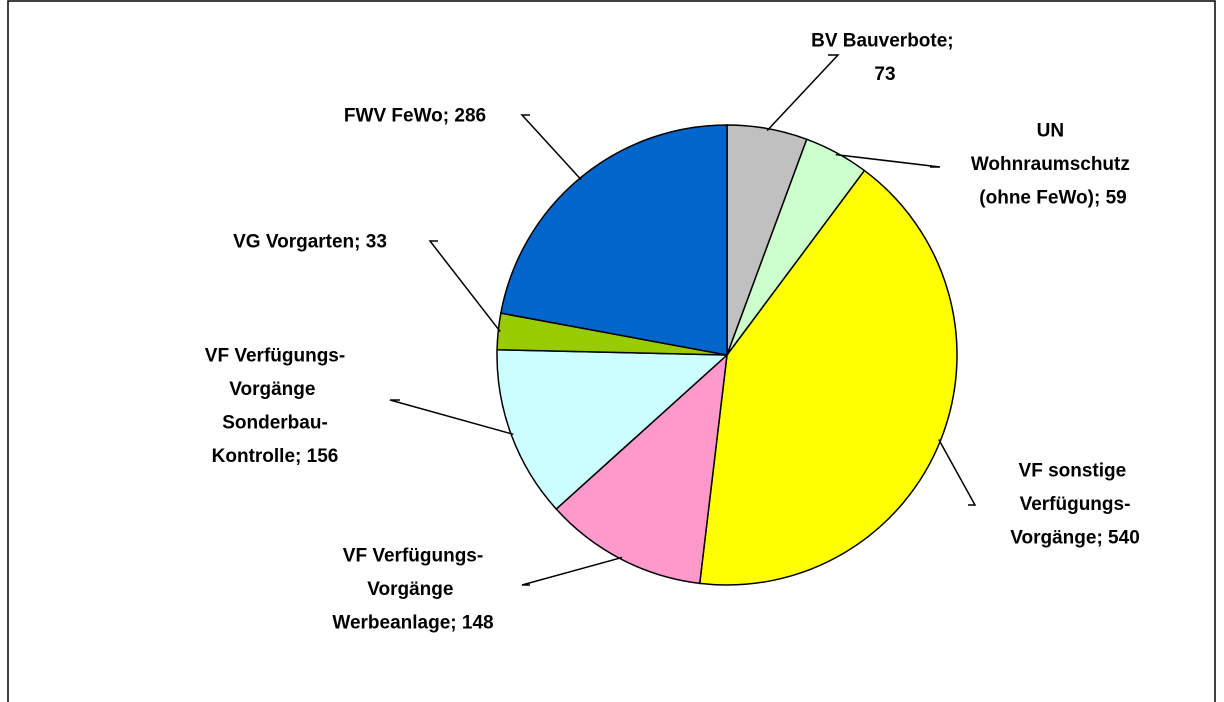 The image size is (1224, 702). What do you see at coordinates (310, 242) in the screenshot?
I see `data-label: VG Vorgarten; 33` at bounding box center [310, 242].